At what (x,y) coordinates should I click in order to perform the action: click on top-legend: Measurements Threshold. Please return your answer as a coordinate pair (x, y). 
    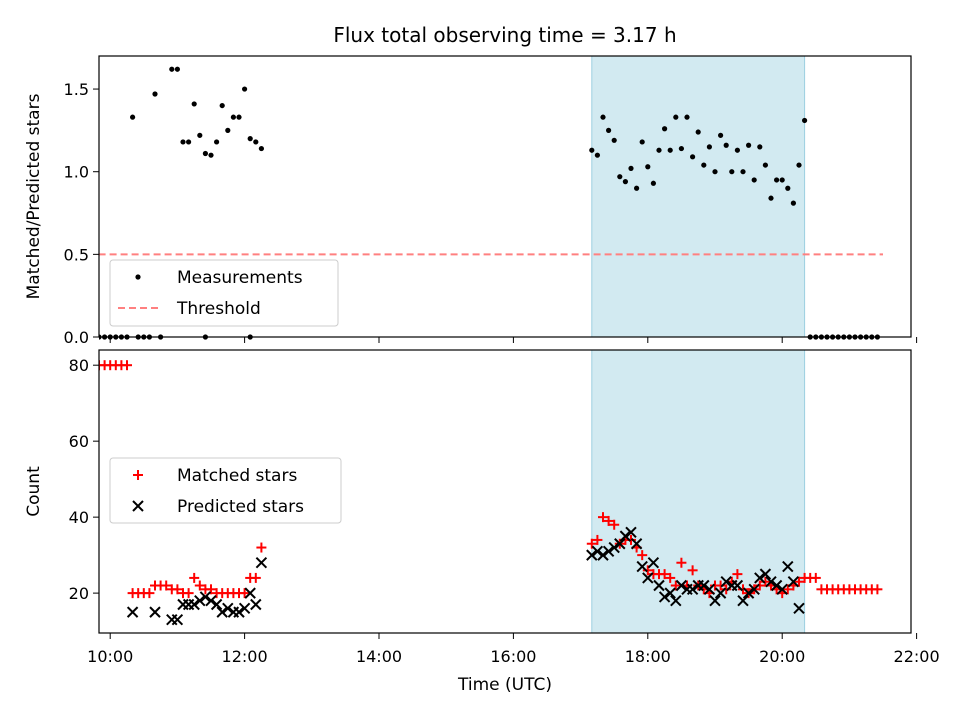
    Looking at the image, I should click on (224, 293).